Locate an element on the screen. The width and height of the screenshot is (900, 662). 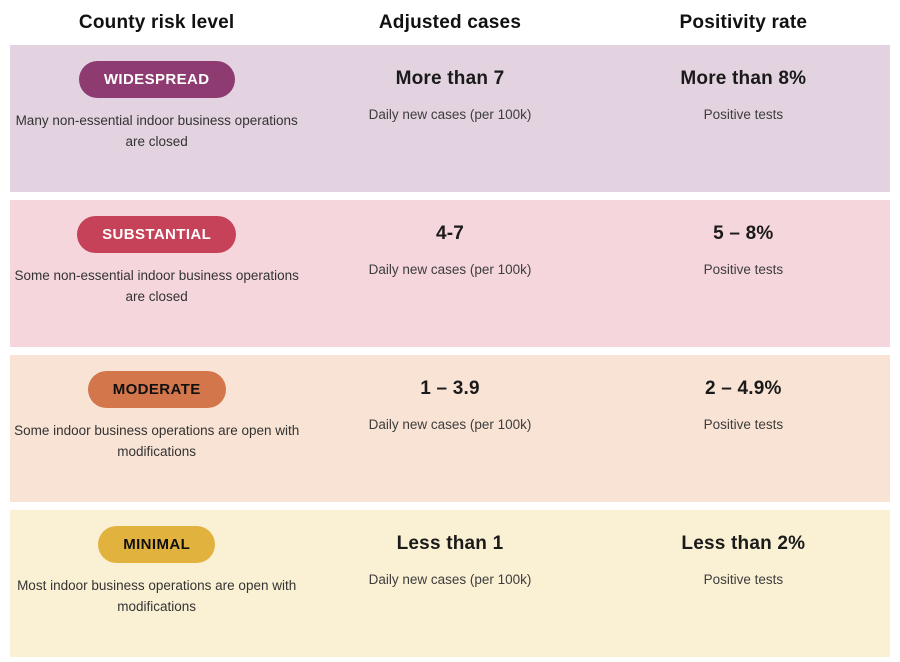
positivity-rate-cell: 2 – 4.9% Positive tests is located at coordinates (743, 428).